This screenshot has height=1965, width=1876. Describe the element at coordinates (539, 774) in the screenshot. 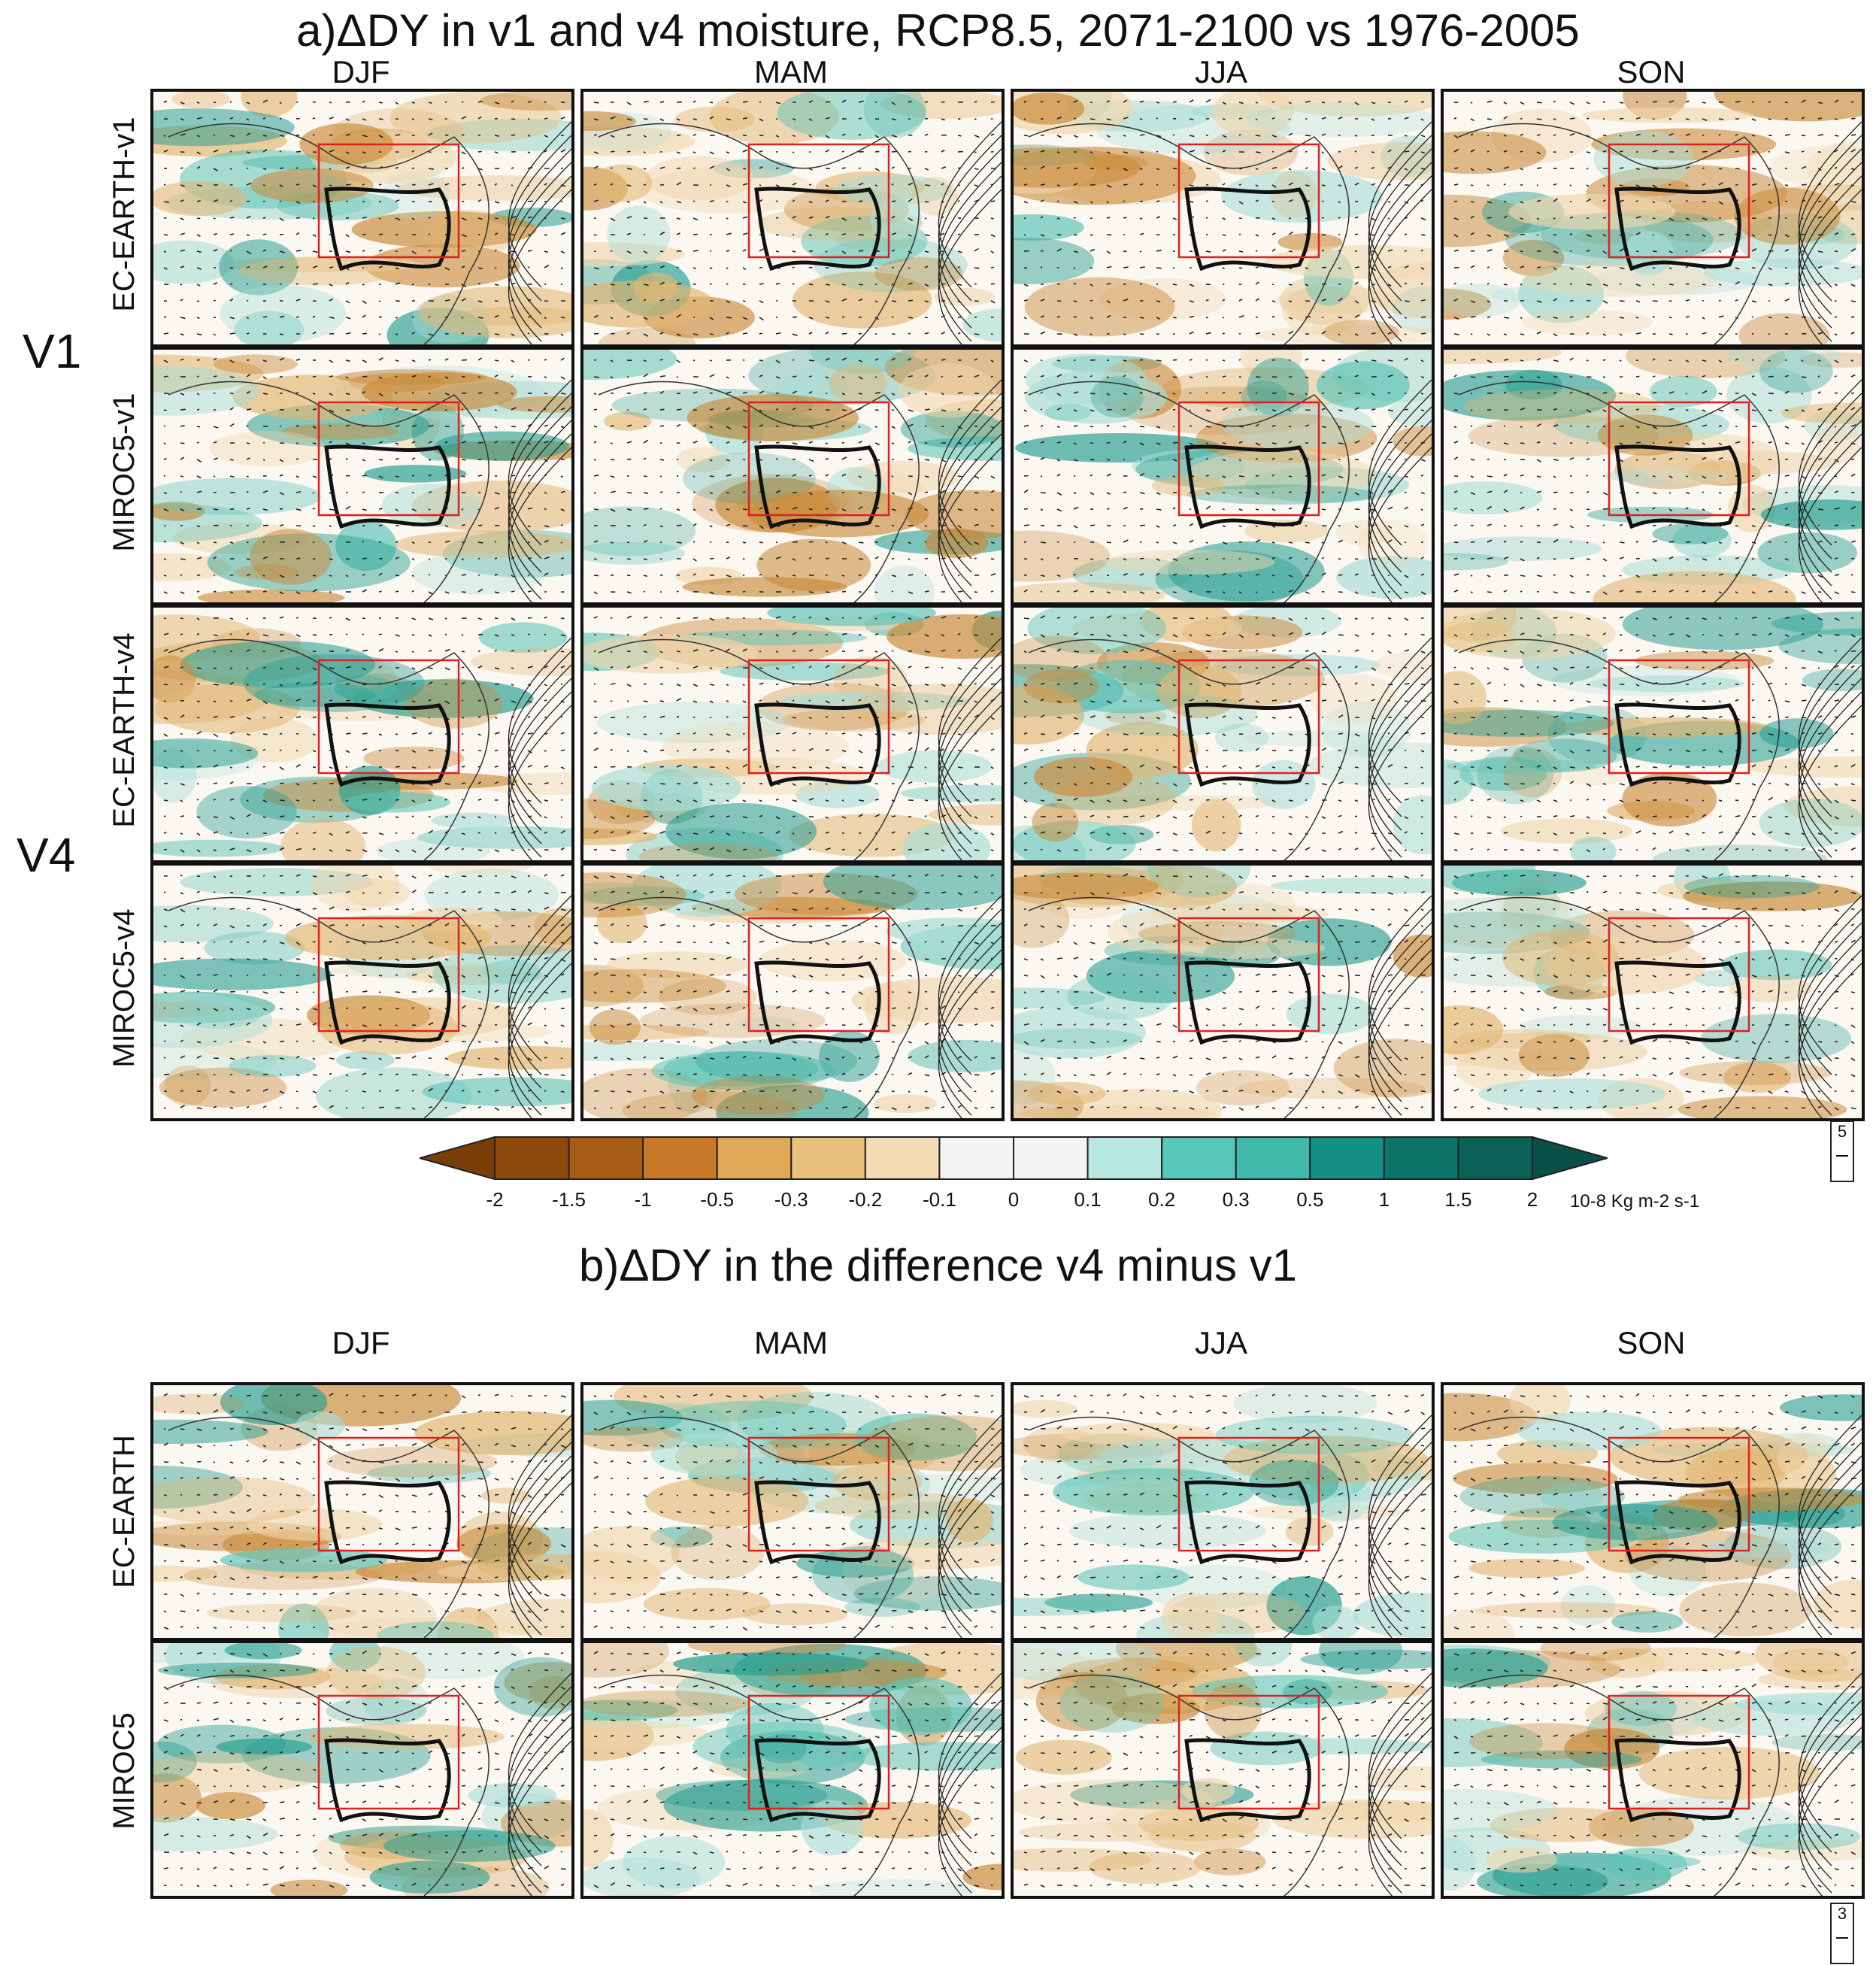

I see `streamline` at that location.